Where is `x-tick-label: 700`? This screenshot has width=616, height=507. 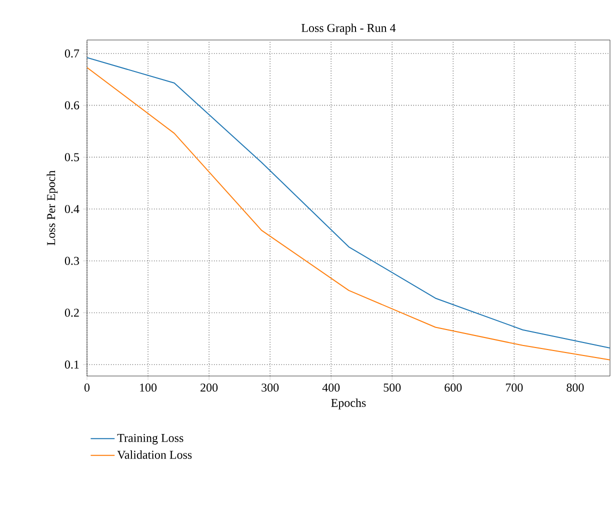 x-tick-label: 700 is located at coordinates (514, 388).